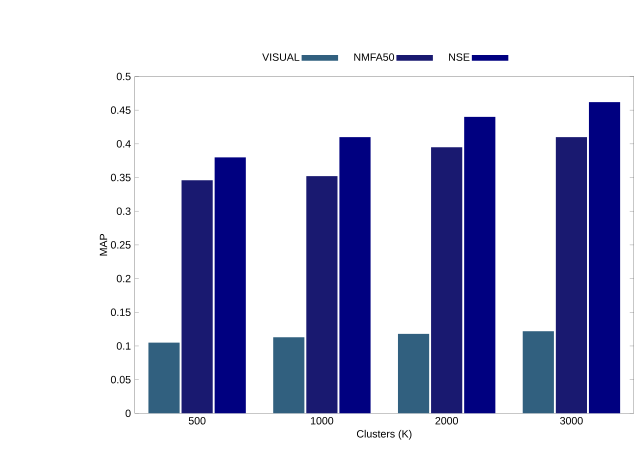 The height and width of the screenshot is (451, 634). I want to click on y-tick-label: 0.35, so click(120, 178).